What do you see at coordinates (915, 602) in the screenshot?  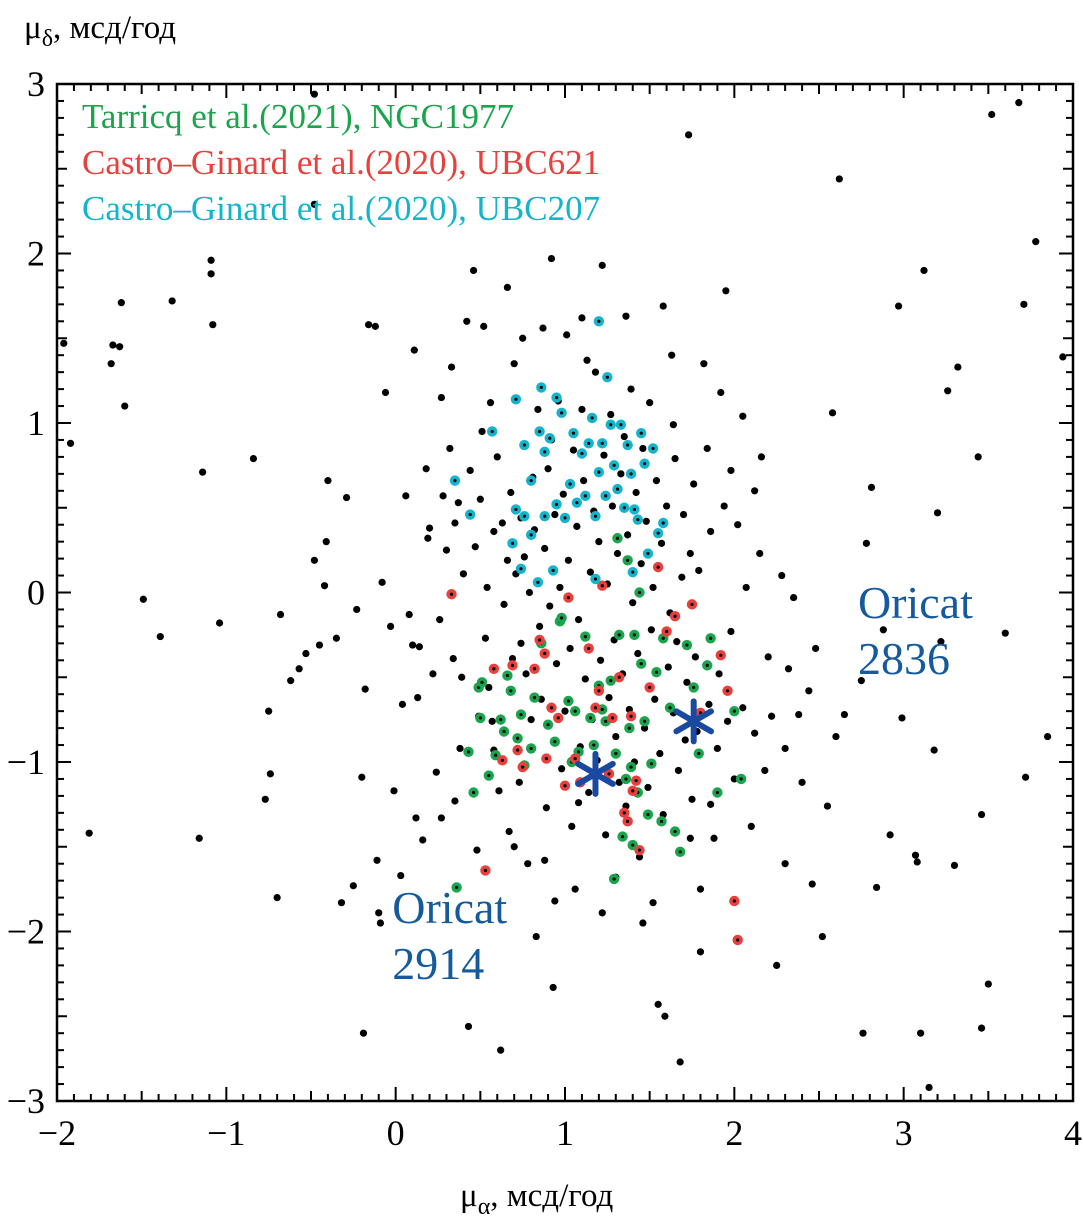 I see `oricat-label-2-line-1: Oricat` at bounding box center [915, 602].